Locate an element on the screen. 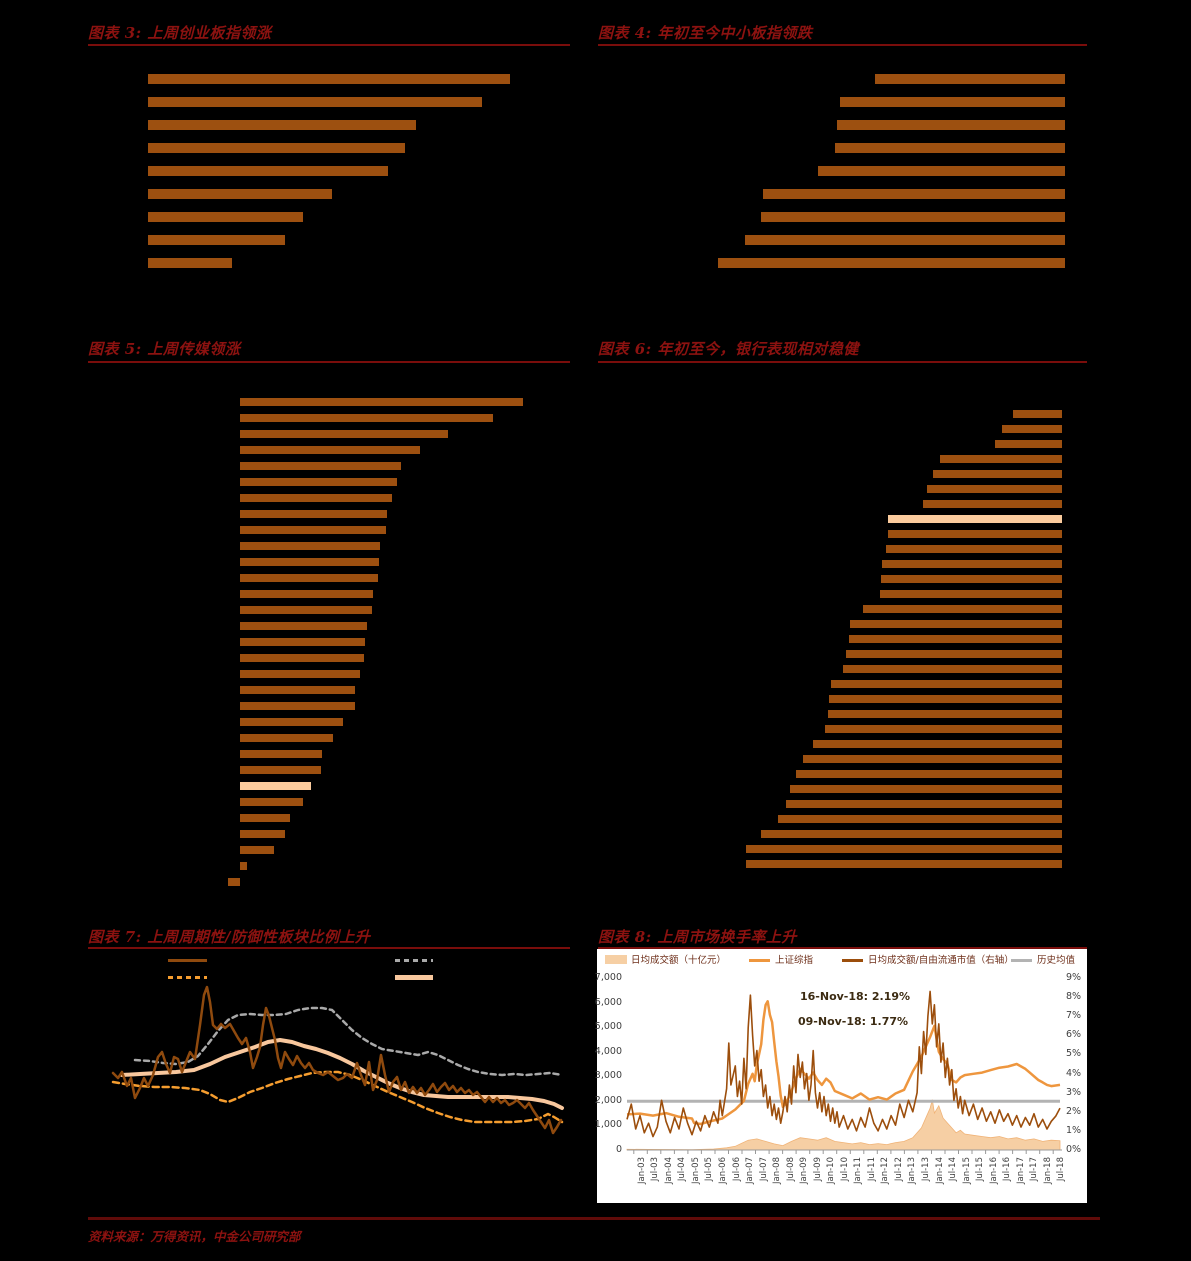 The height and width of the screenshot is (1261, 1191). fig3-title-rule is located at coordinates (329, 45).